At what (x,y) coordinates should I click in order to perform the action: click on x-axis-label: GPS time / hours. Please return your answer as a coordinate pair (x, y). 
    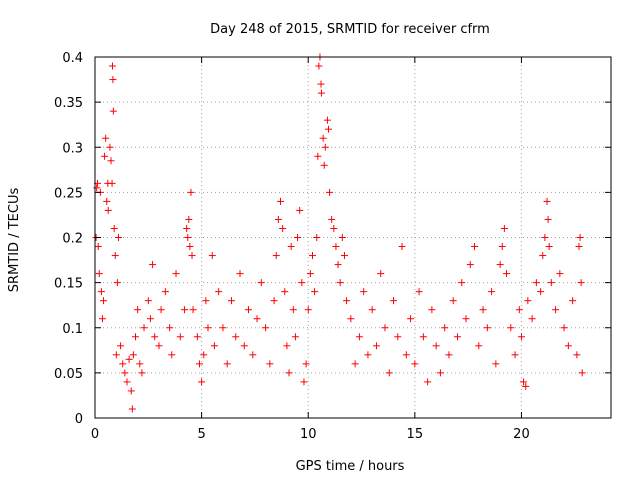
    Looking at the image, I should click on (350, 466).